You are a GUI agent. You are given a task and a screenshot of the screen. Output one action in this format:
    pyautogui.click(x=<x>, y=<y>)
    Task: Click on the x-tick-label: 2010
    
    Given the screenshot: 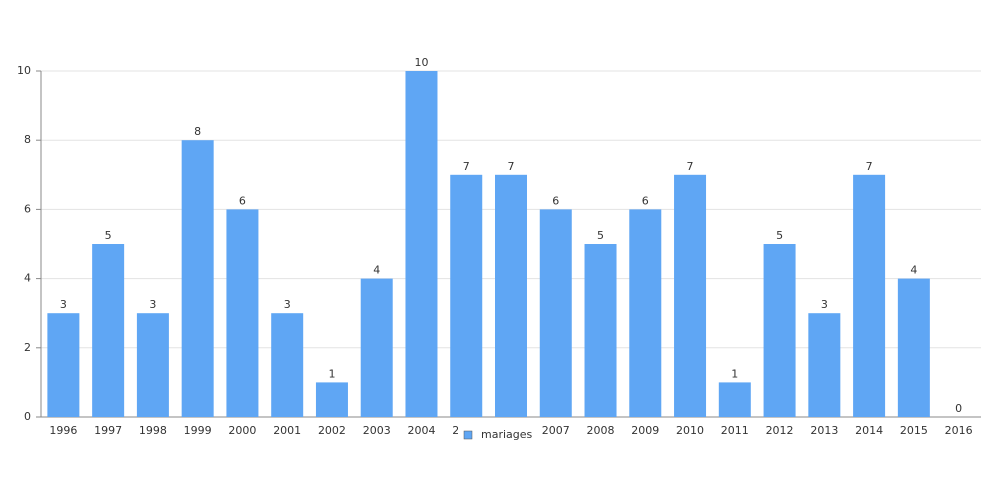 What is the action you would take?
    pyautogui.click(x=690, y=430)
    